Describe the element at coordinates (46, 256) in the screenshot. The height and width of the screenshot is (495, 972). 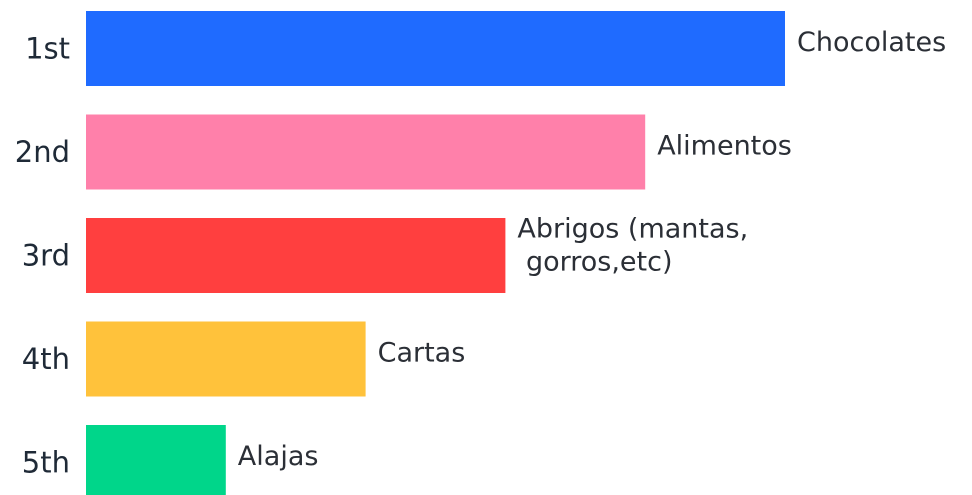
I see `rank-label: 3rd` at that location.